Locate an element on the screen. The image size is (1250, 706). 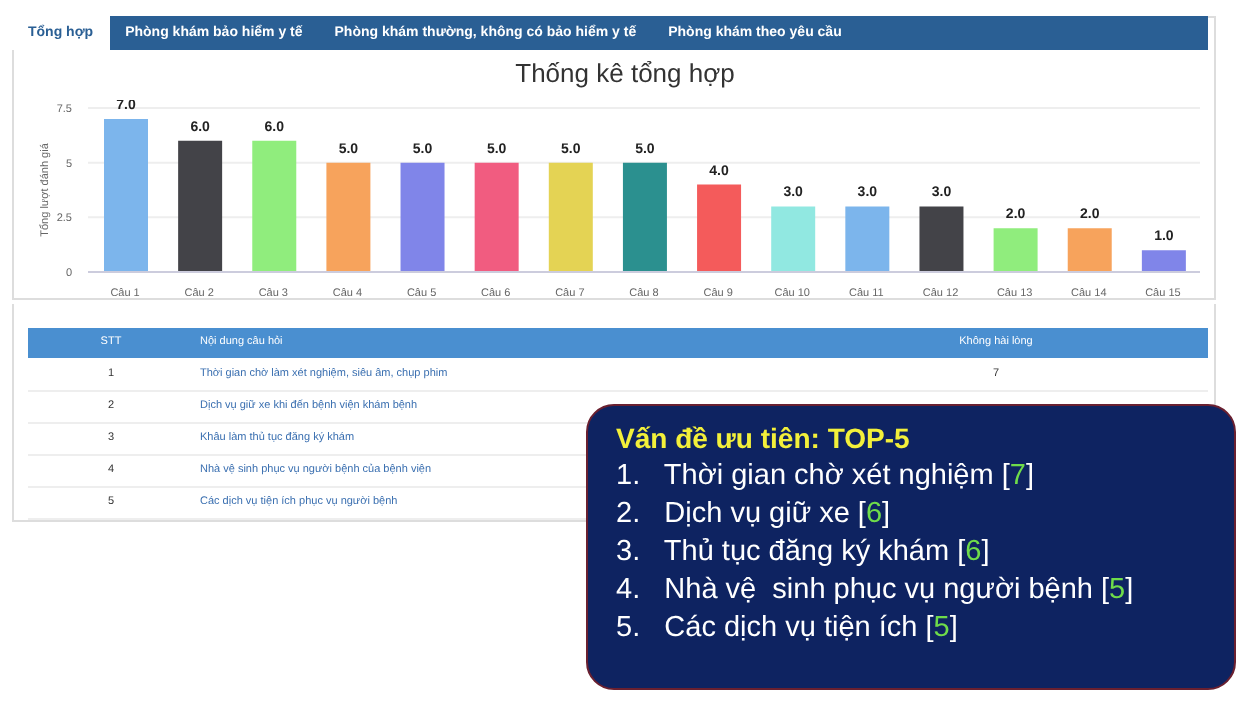
text: Vấn đề ưu tiên: TOP-5 is located at coordinates (764, 438).